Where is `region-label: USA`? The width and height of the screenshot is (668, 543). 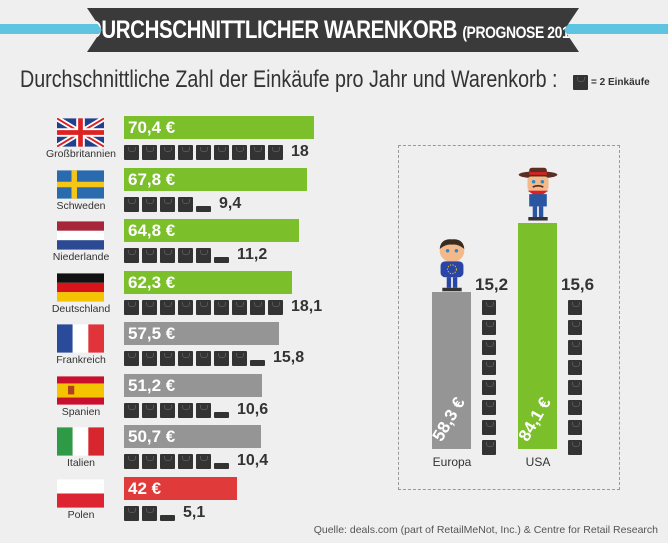
region-label: USA is located at coordinates (538, 462).